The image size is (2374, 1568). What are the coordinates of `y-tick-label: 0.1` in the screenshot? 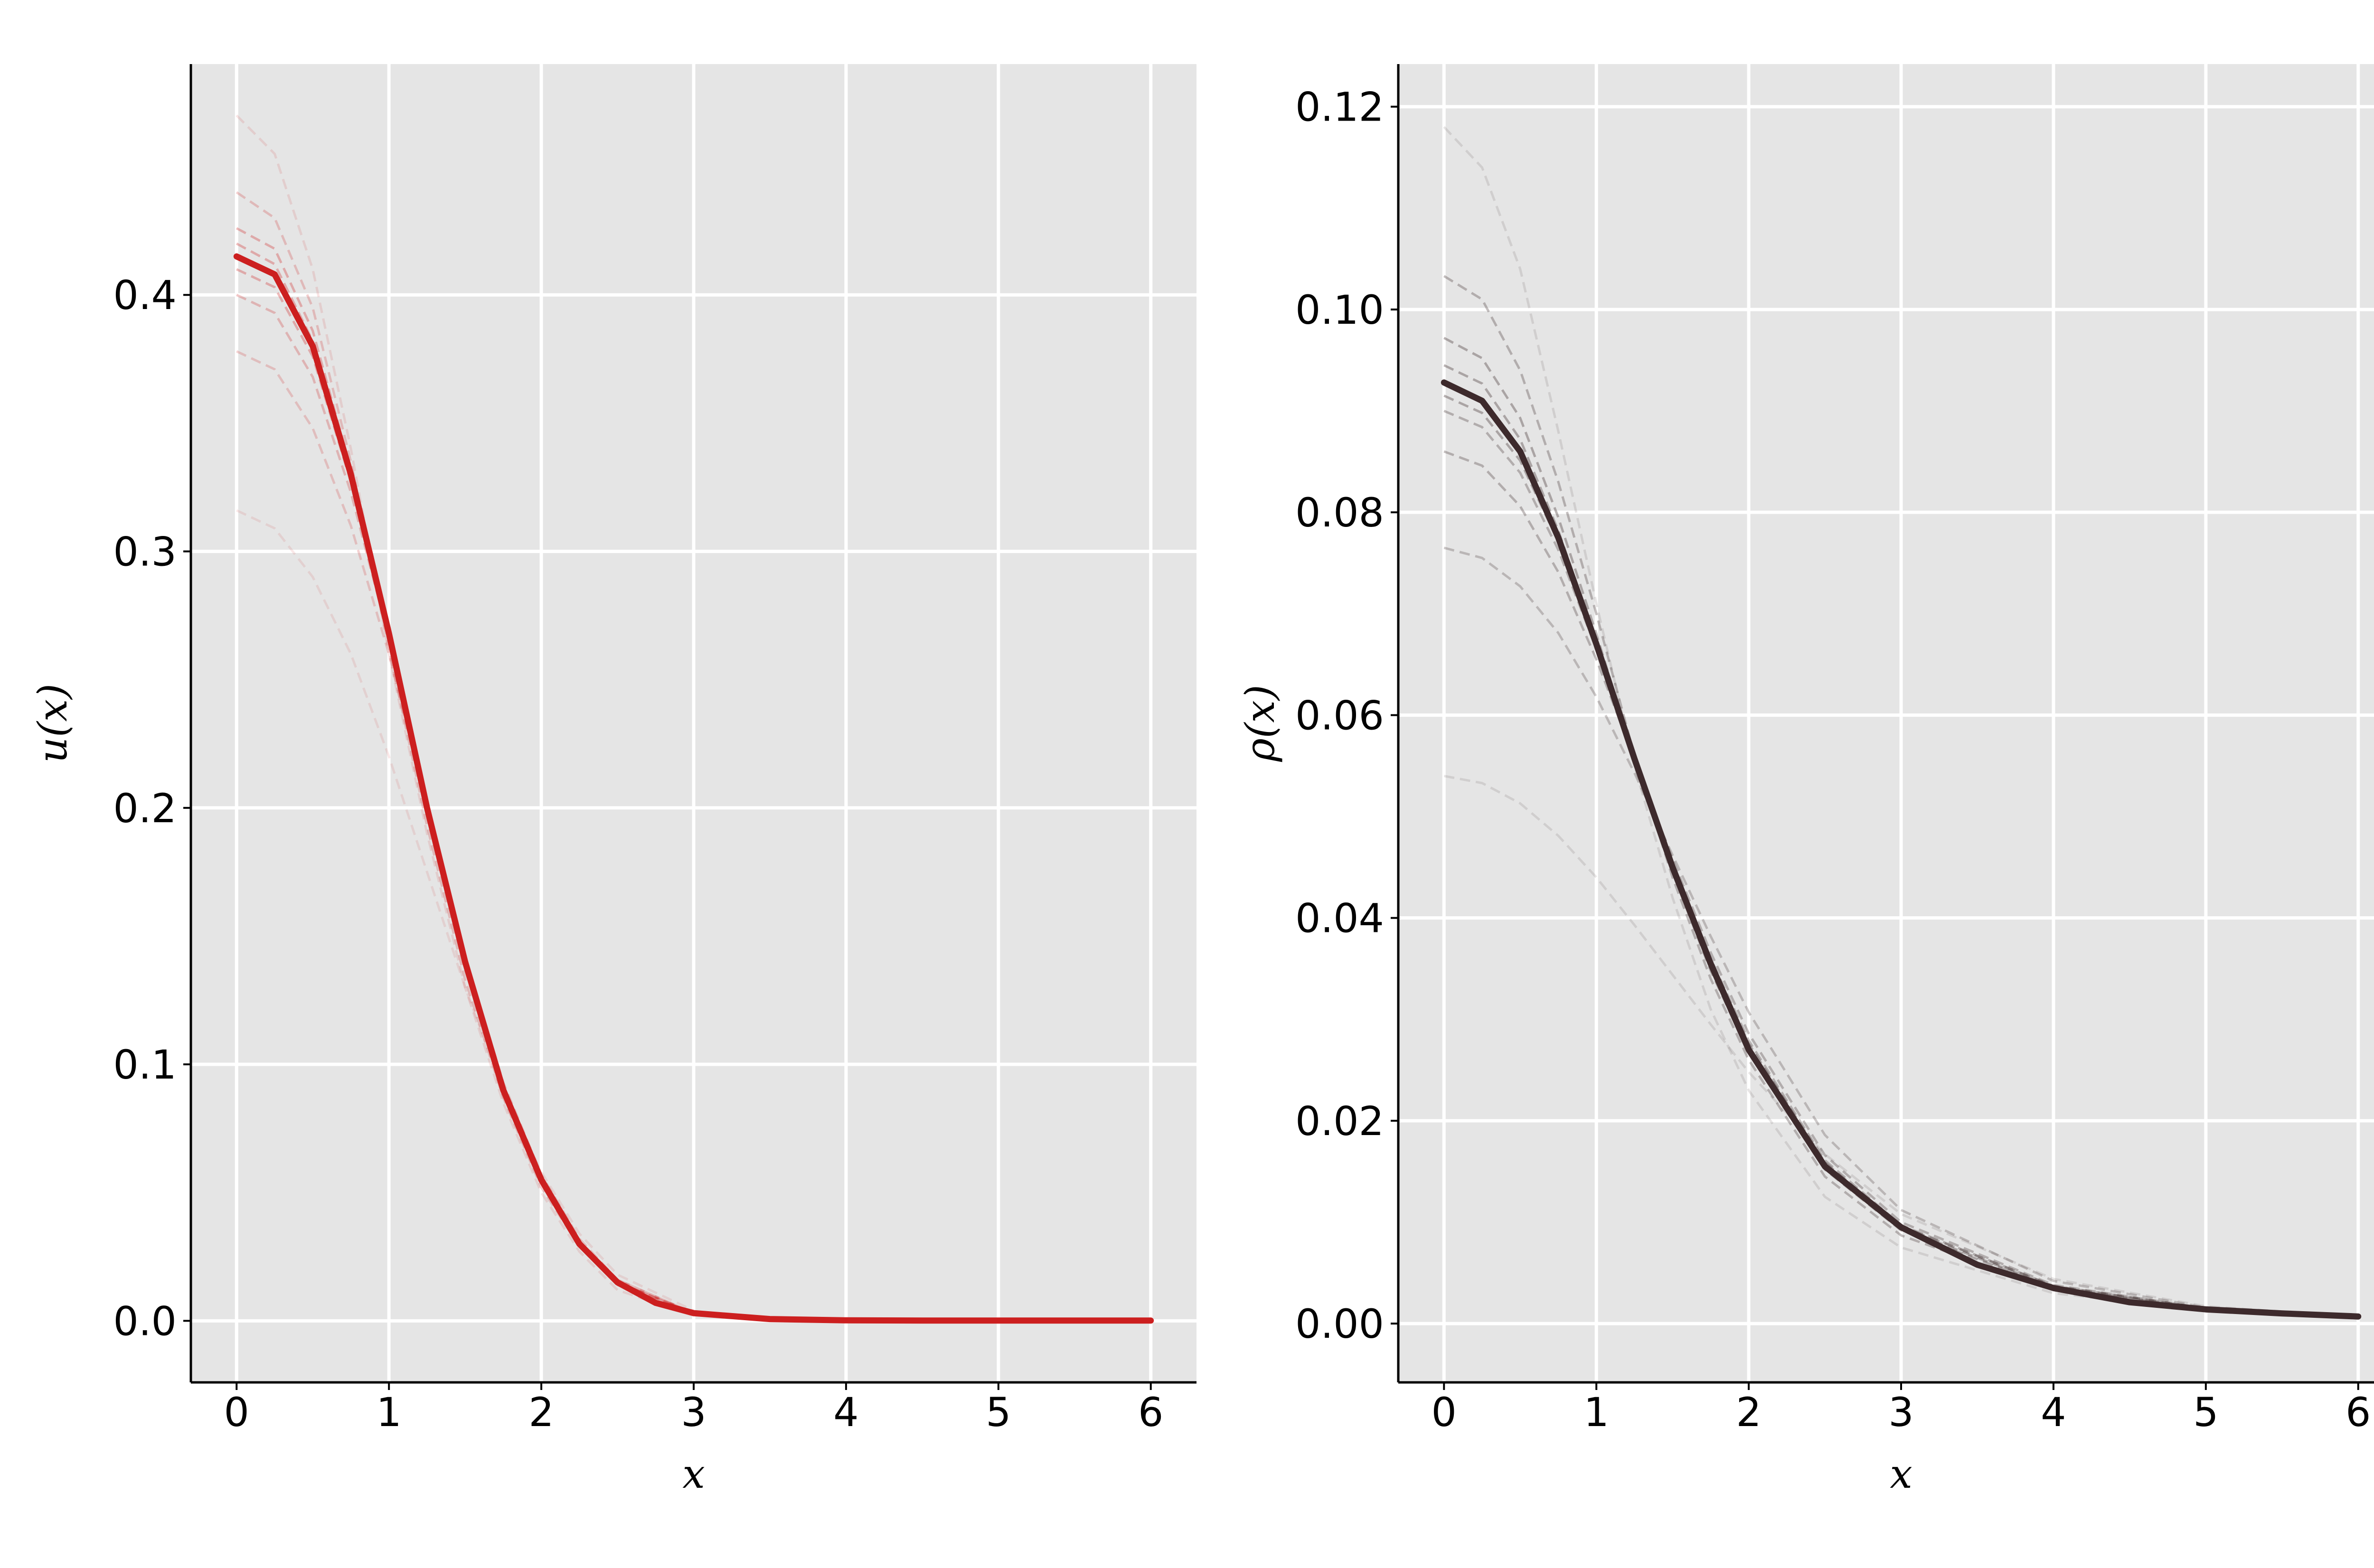 It's located at (145, 1065).